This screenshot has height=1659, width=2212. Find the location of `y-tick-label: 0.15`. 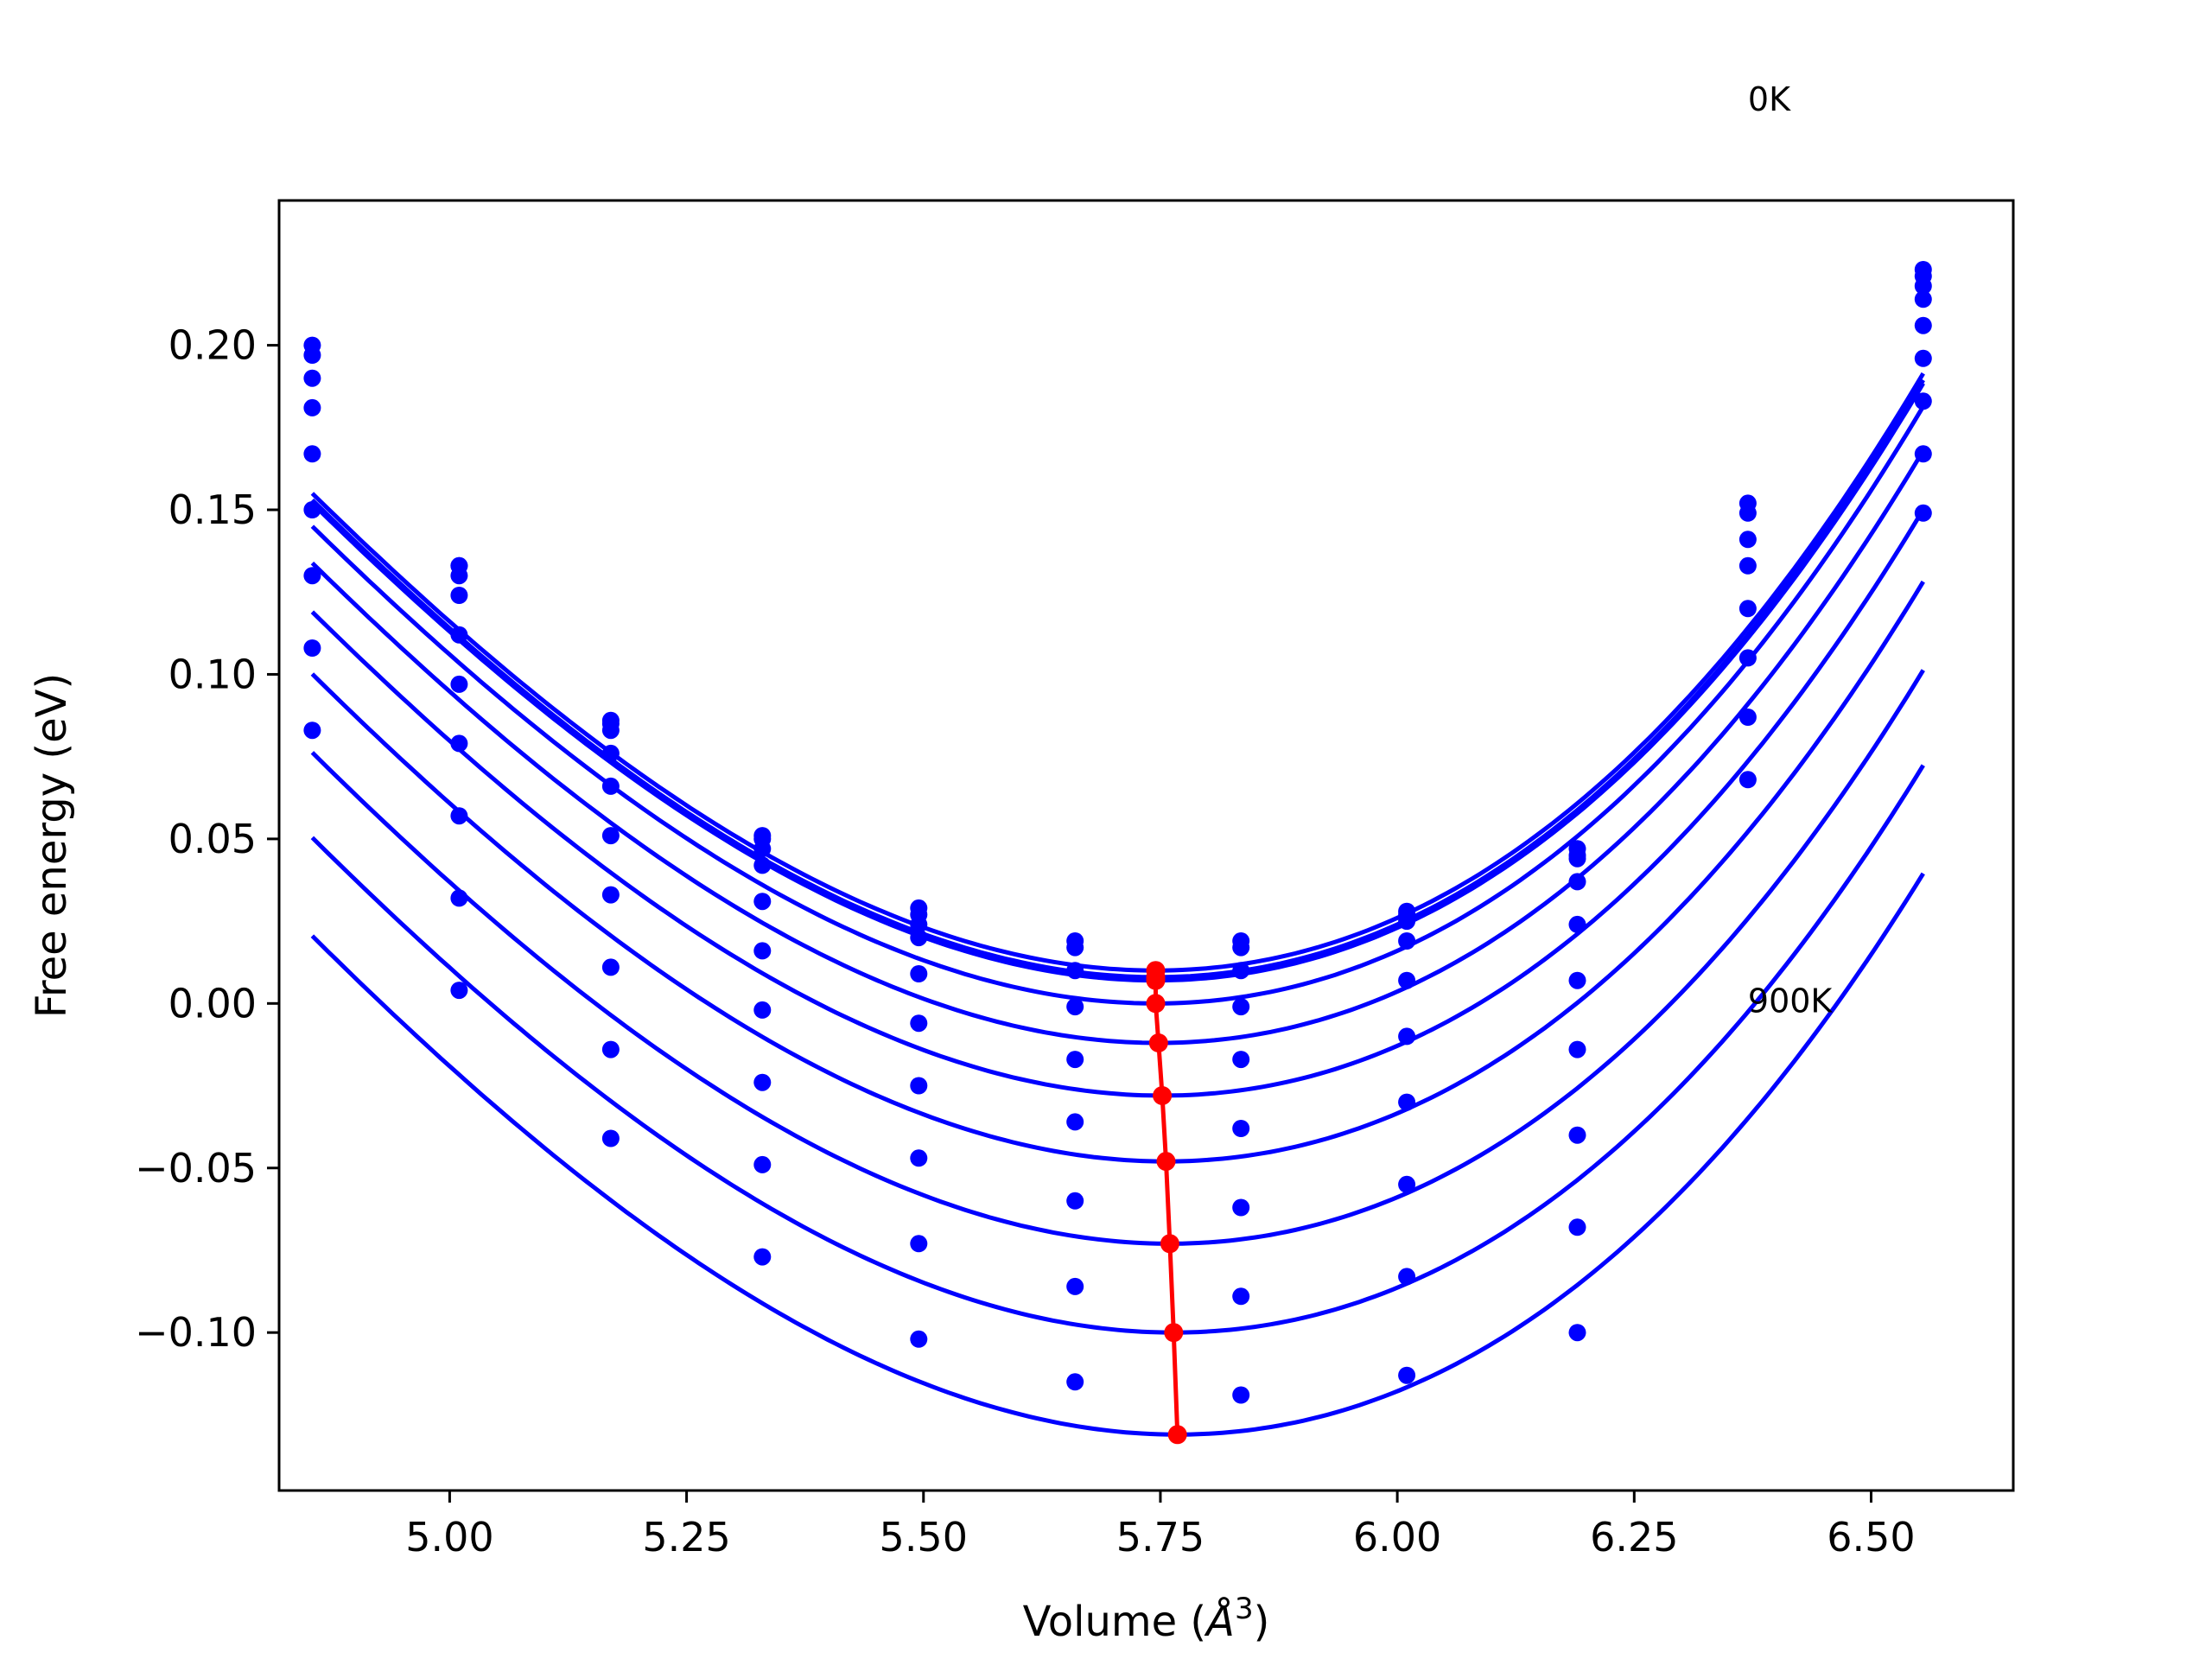

y-tick-label: 0.15 is located at coordinates (212, 509).